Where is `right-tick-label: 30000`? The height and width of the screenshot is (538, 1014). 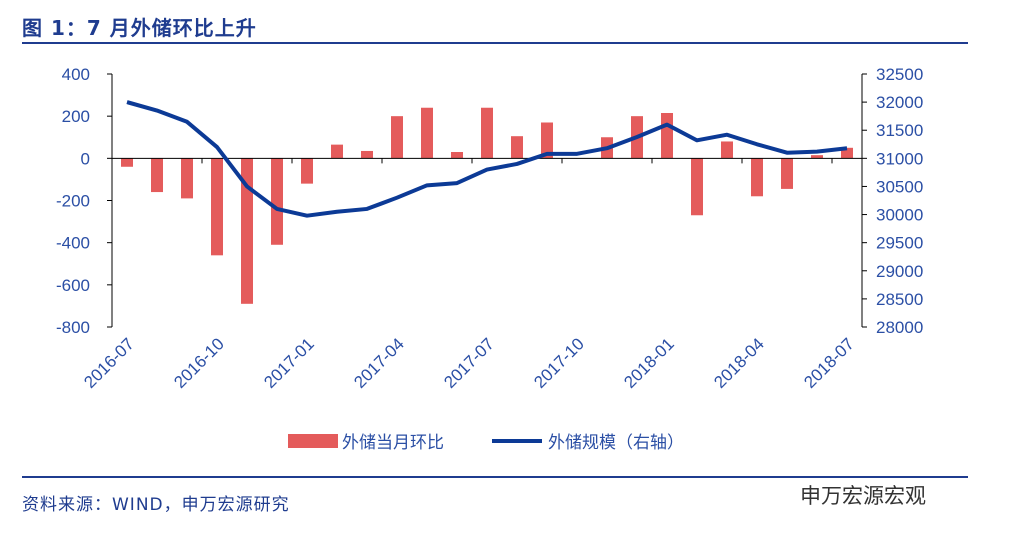 right-tick-label: 30000 is located at coordinates (899, 215).